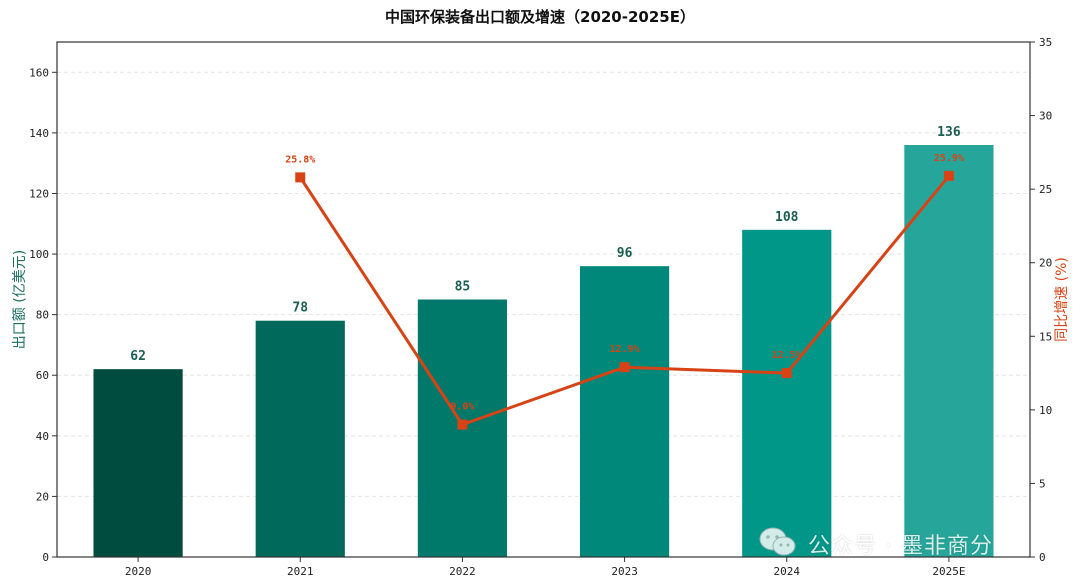 Image resolution: width=1080 pixels, height=587 pixels. What do you see at coordinates (787, 217) in the screenshot?
I see `bar-value-label: 108` at bounding box center [787, 217].